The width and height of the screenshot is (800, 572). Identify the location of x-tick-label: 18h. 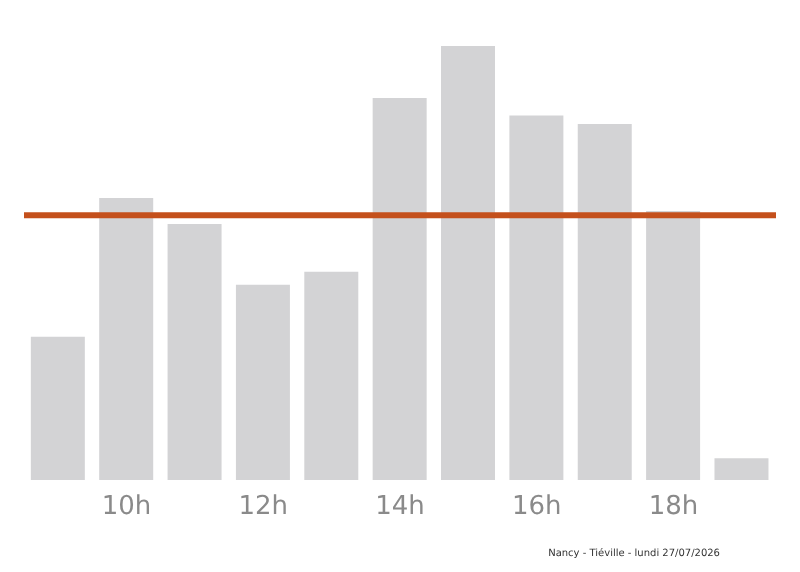
(673, 507).